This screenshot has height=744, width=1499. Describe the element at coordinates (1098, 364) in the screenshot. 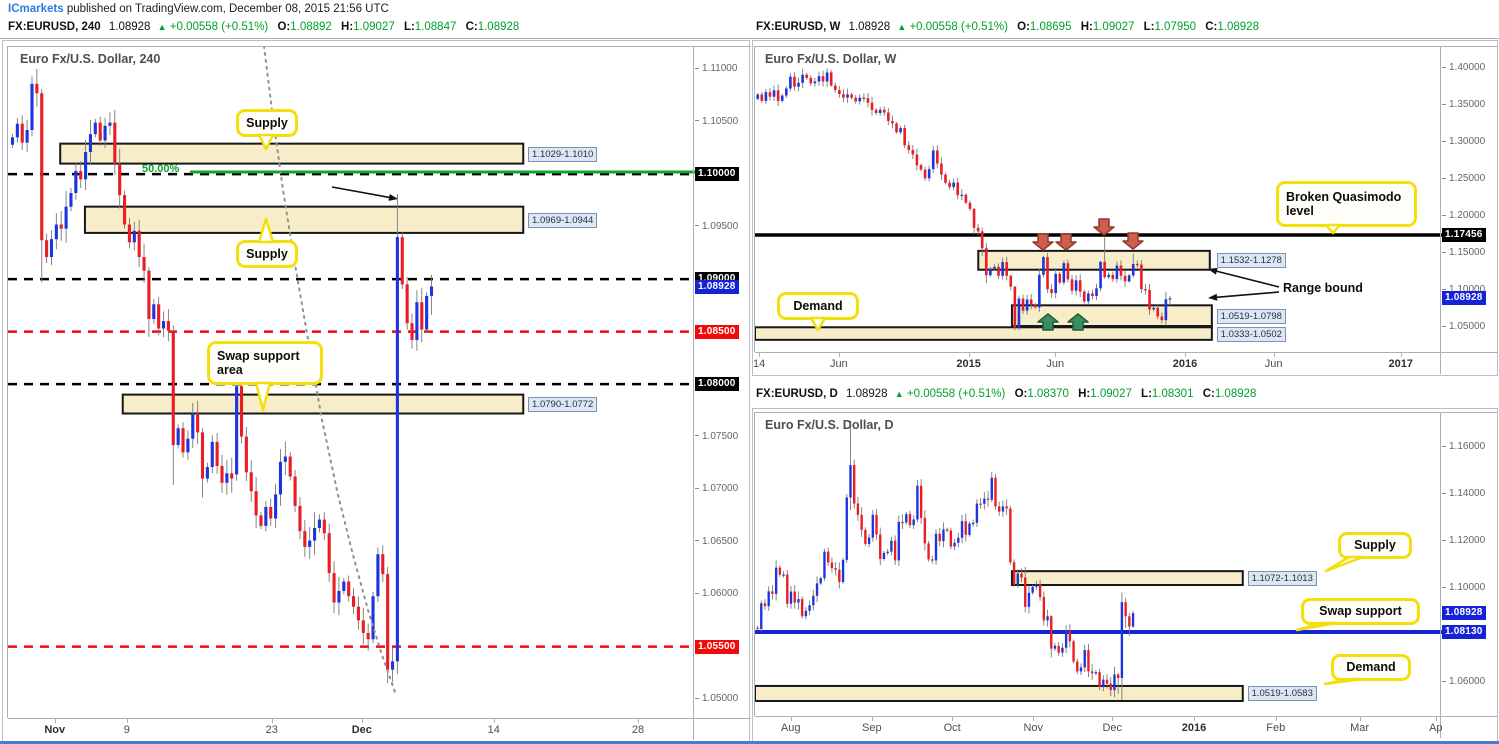

I see `w-time-axis` at that location.